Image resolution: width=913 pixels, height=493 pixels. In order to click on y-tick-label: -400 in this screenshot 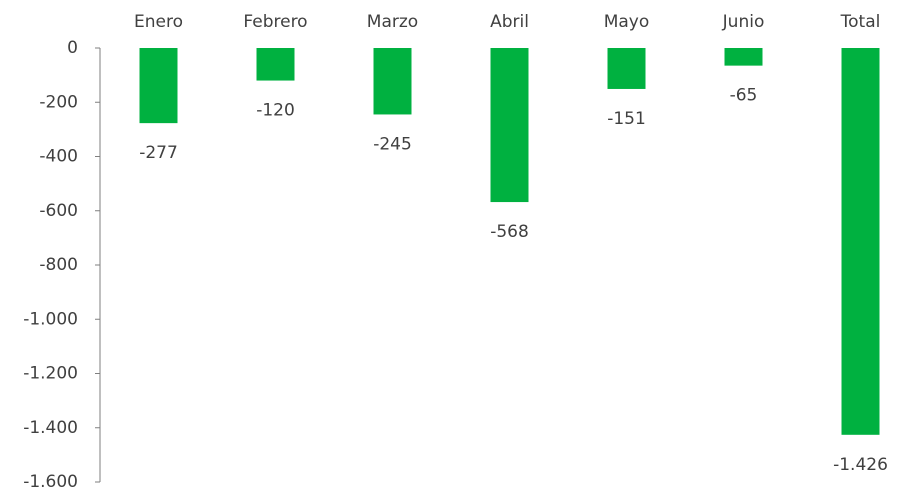, I will do `click(58, 157)`.